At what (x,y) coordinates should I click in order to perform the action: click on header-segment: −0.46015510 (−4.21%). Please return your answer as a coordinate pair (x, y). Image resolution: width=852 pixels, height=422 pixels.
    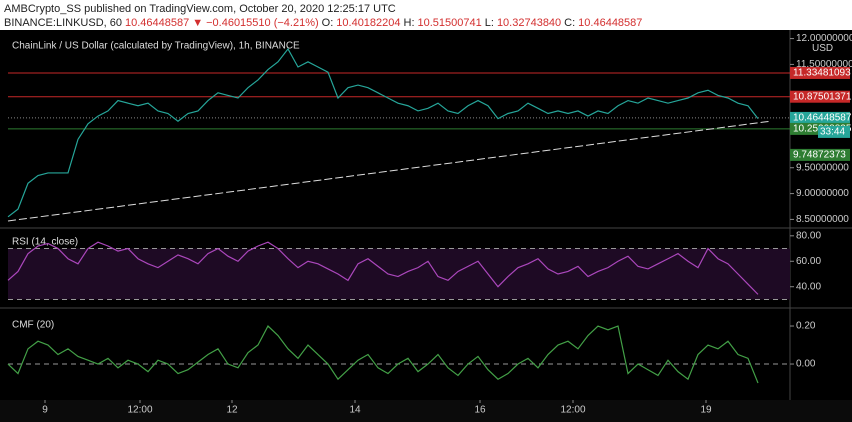
    Looking at the image, I should click on (262, 23).